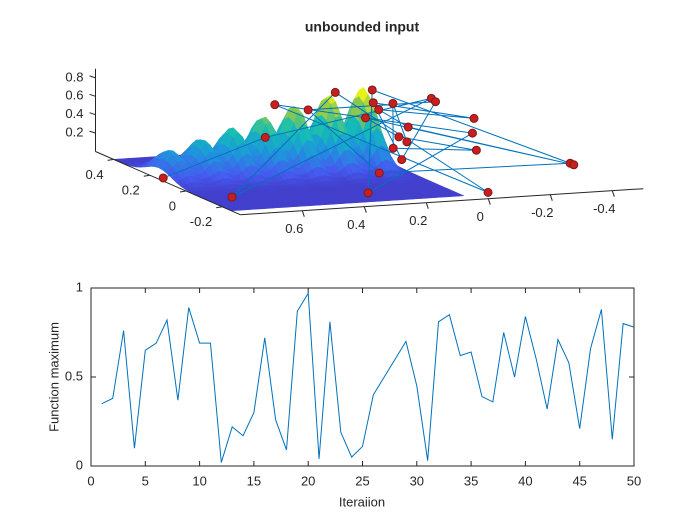 The image size is (700, 525). What do you see at coordinates (634, 480) in the screenshot?
I see `x-tick-label: 50` at bounding box center [634, 480].